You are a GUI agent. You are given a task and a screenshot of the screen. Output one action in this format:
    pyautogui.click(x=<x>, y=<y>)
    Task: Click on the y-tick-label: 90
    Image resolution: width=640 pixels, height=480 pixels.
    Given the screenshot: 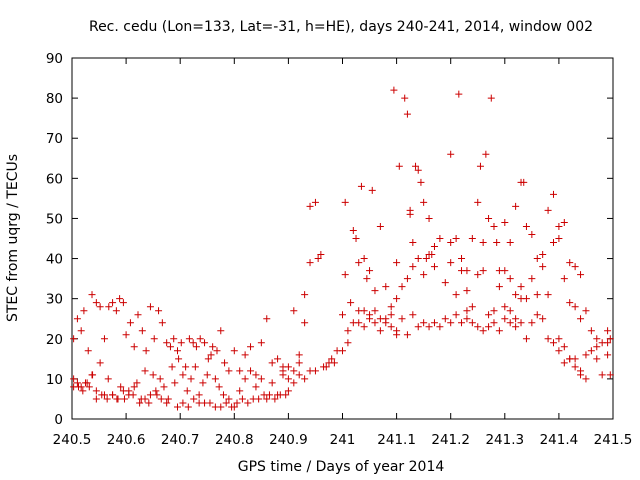 What is the action you would take?
    pyautogui.click(x=54, y=59)
    